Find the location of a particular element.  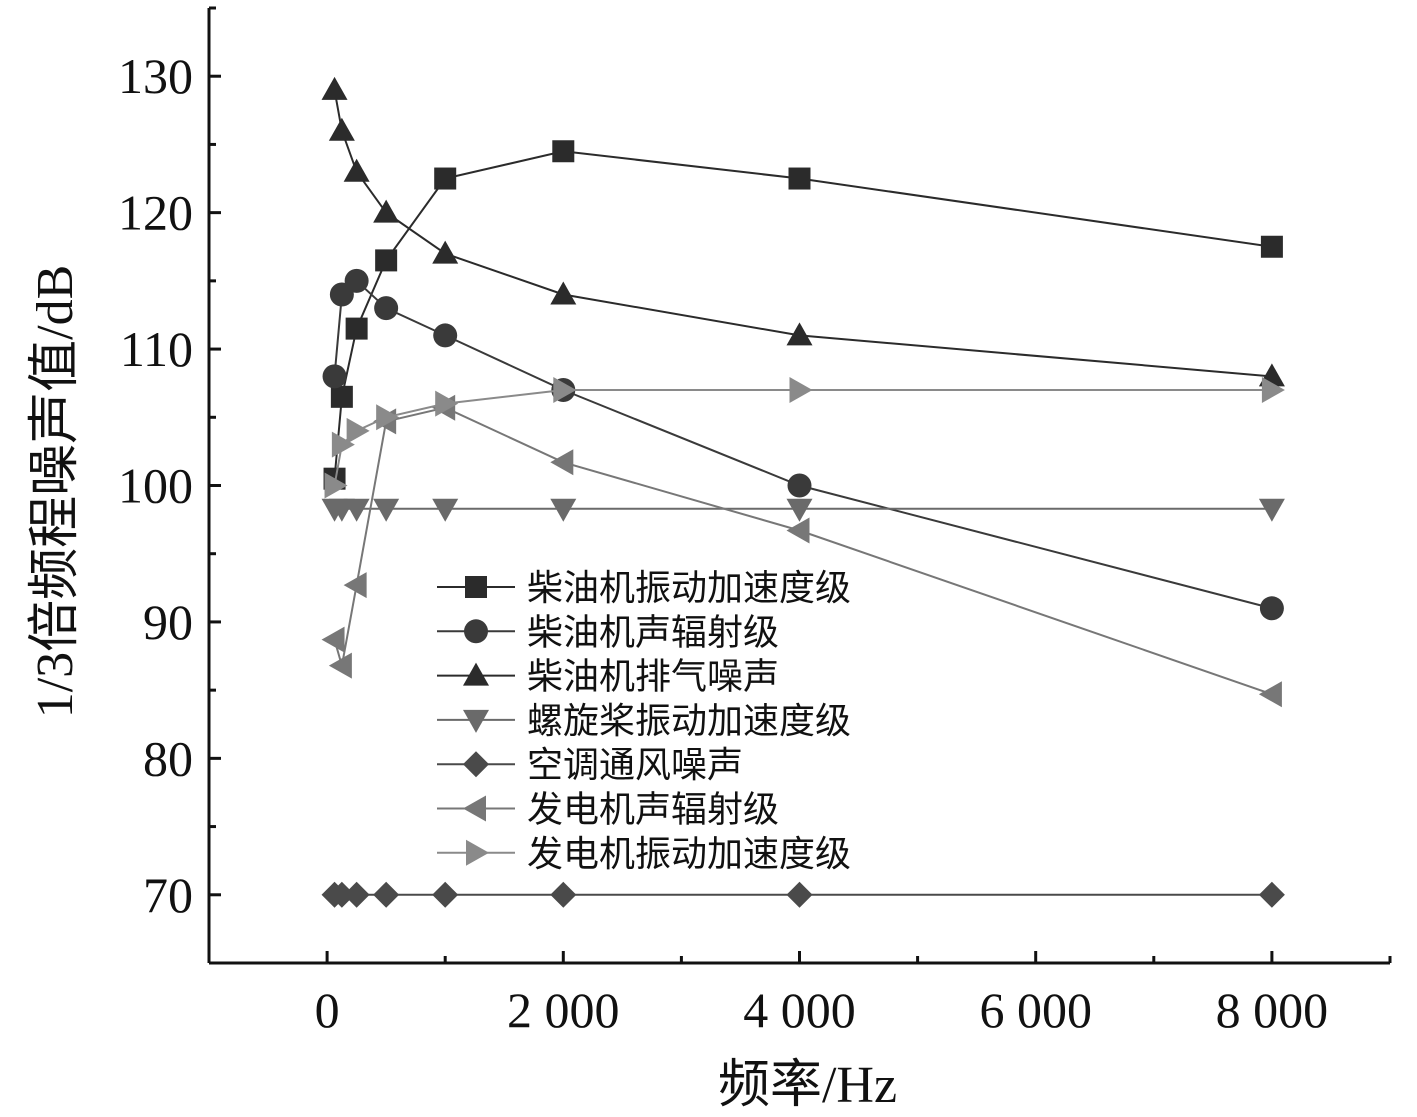

legend-item: 空调通风噪声 is located at coordinates (590, 765).